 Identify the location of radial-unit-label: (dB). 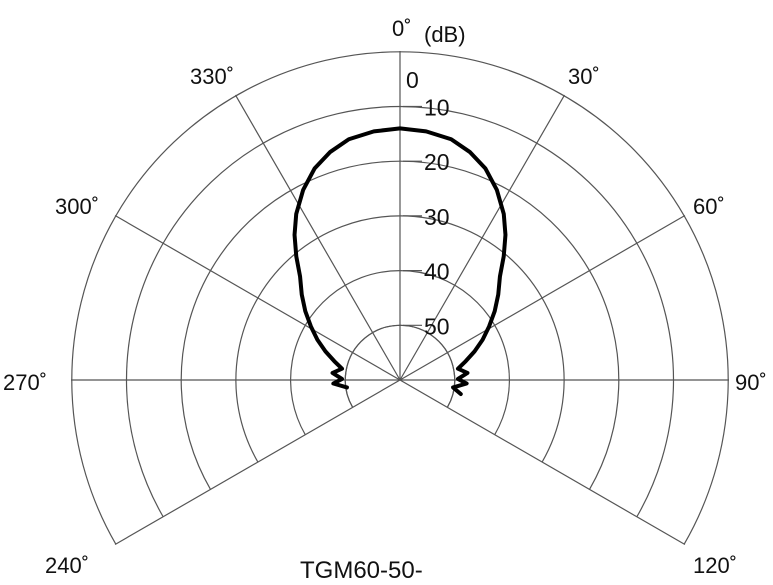
(445, 34).